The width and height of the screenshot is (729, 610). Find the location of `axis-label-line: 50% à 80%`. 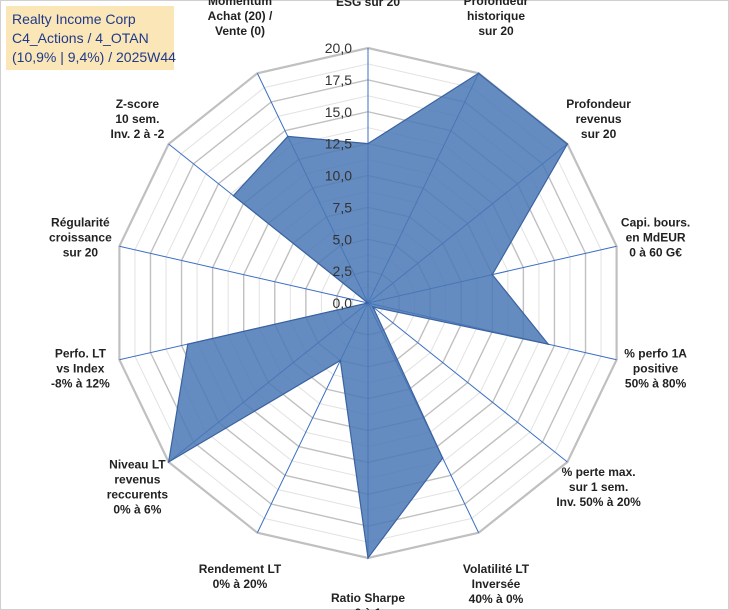

axis-label-line: 50% à 80% is located at coordinates (656, 384).